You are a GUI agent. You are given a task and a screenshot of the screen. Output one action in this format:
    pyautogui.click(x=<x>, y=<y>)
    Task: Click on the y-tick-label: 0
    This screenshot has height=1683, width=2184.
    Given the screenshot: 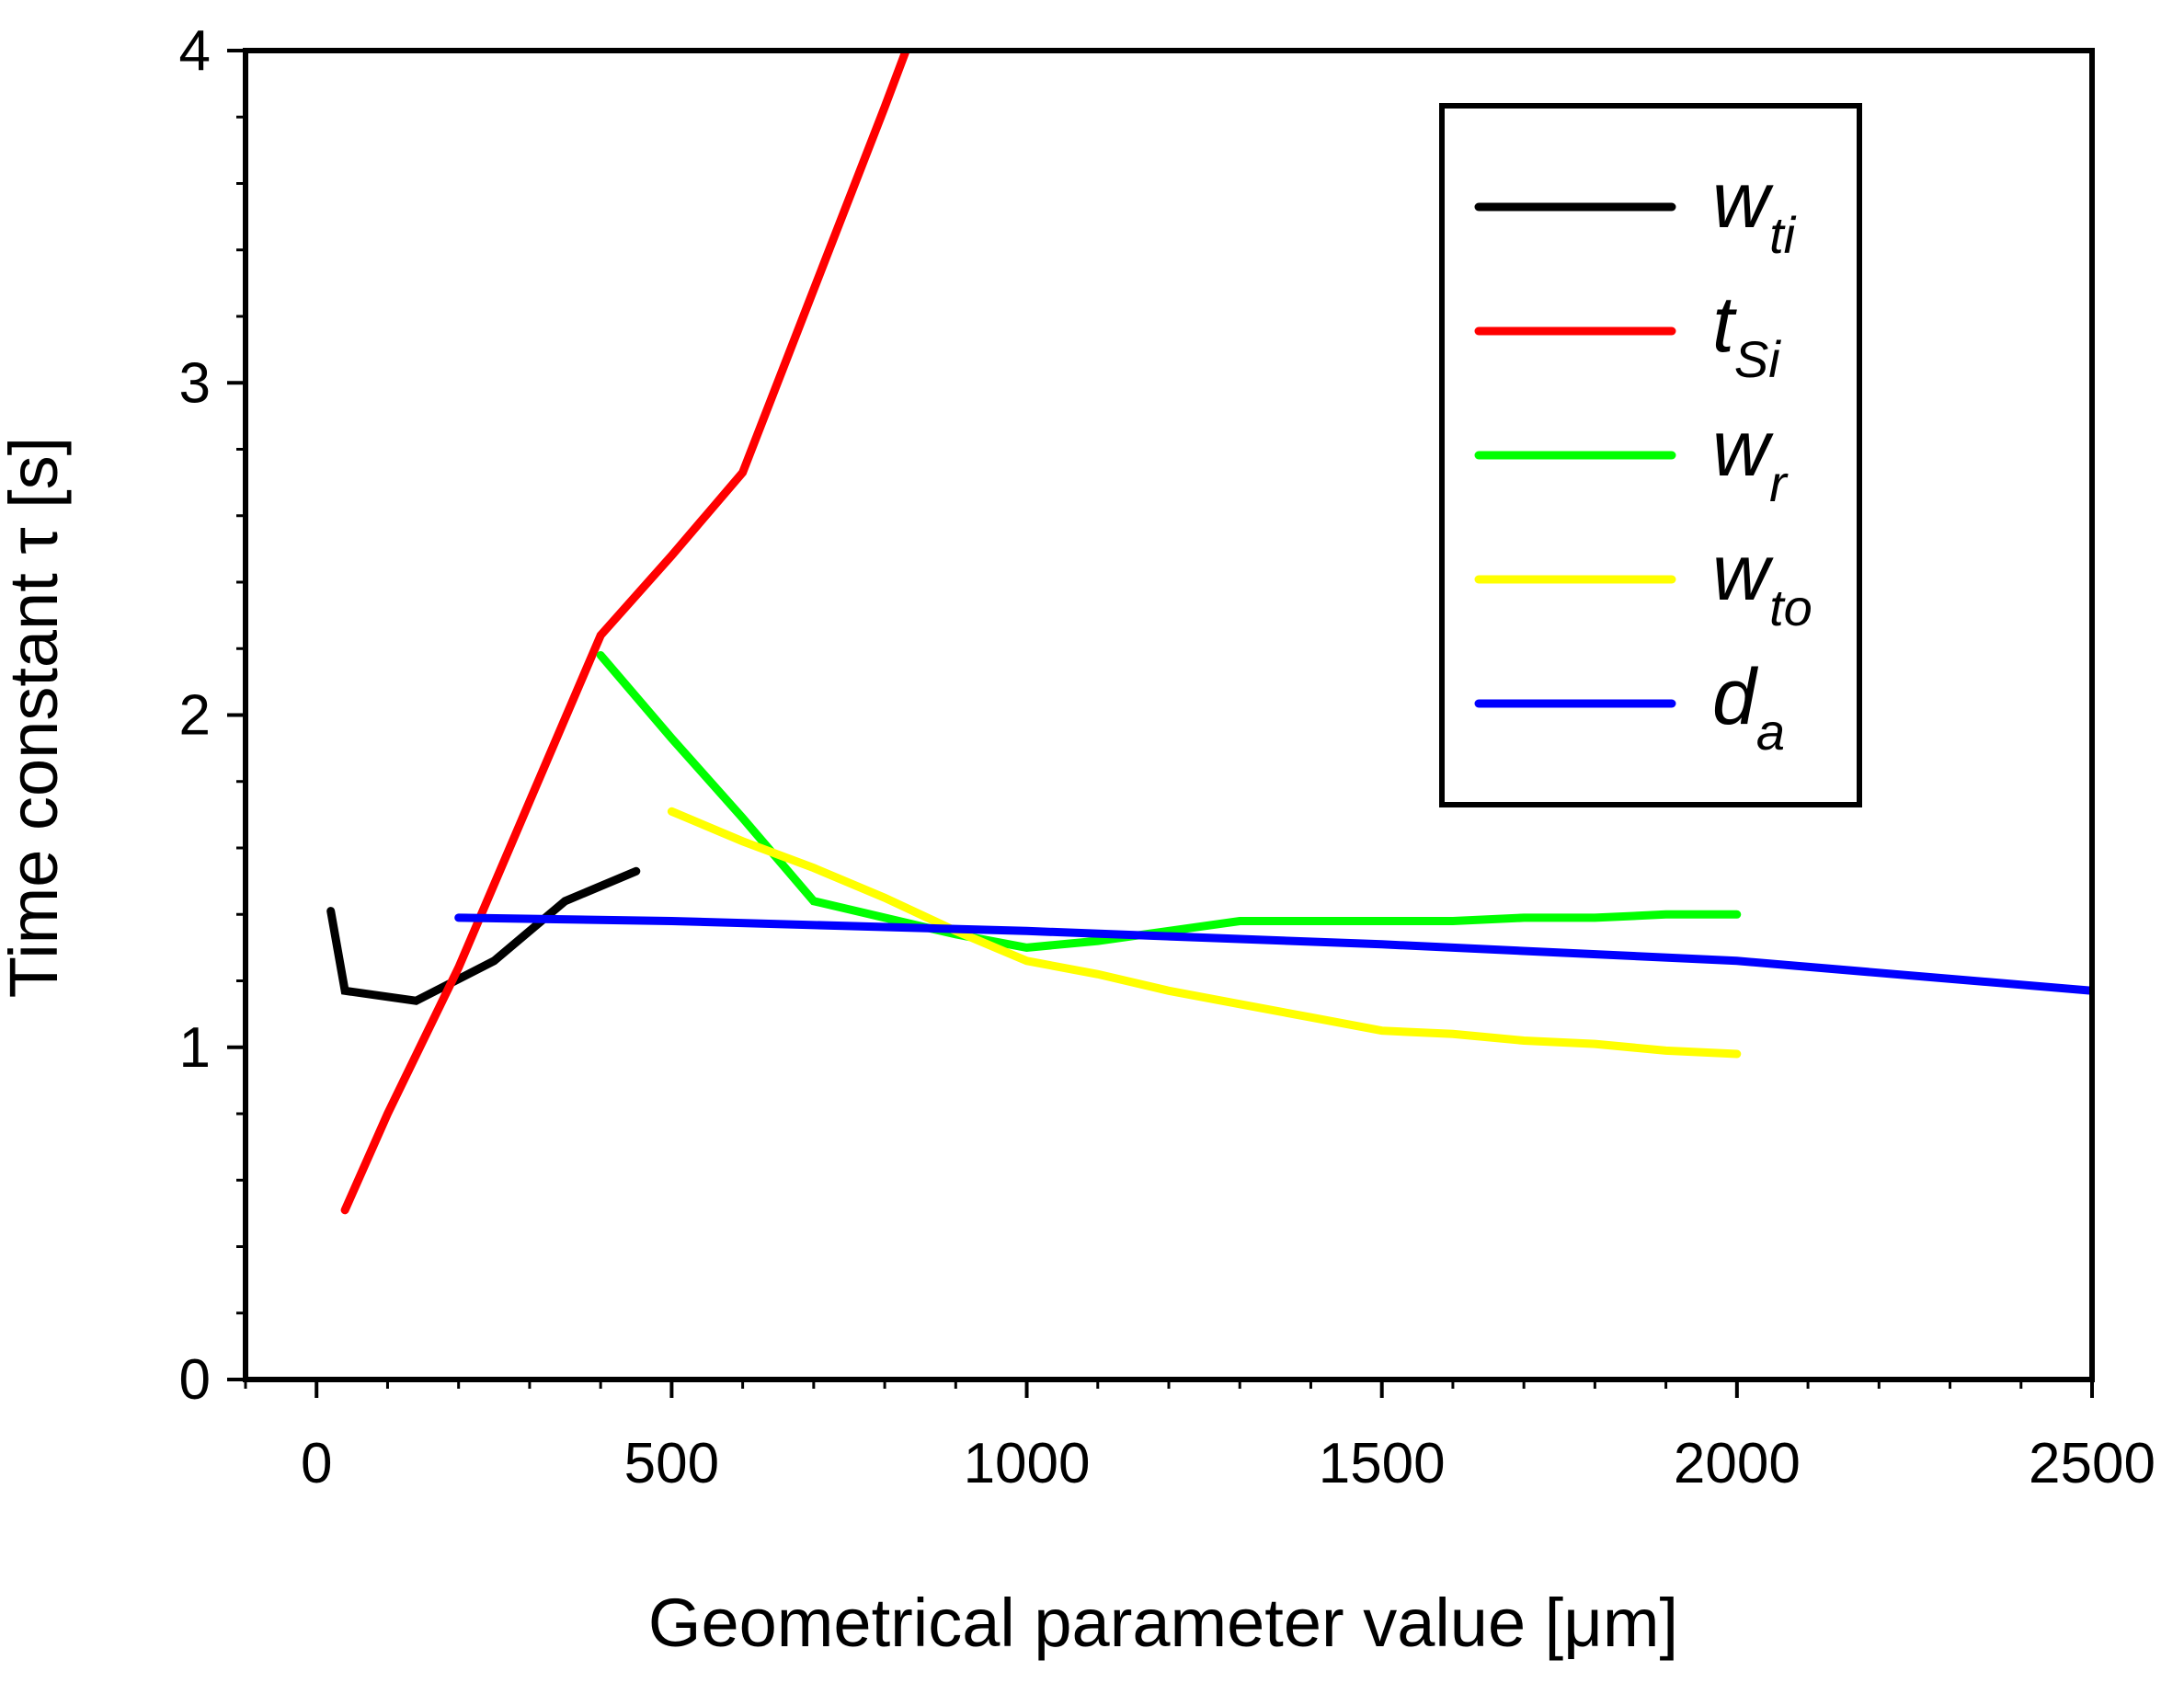 What is the action you would take?
    pyautogui.click(x=195, y=1380)
    